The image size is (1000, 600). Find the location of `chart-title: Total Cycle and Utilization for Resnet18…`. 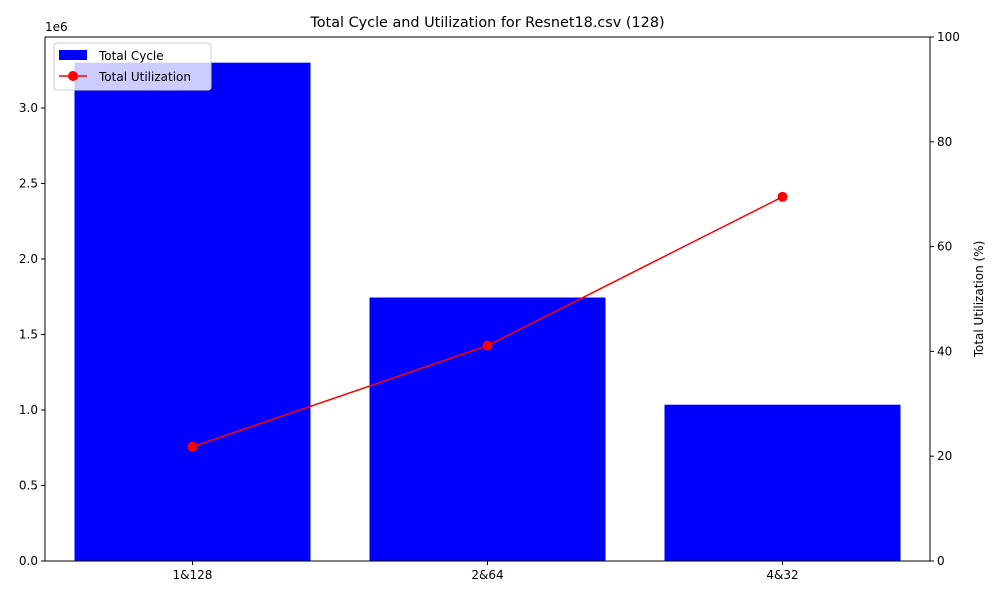

chart-title: Total Cycle and Utilization for Resnet18… is located at coordinates (486, 23).